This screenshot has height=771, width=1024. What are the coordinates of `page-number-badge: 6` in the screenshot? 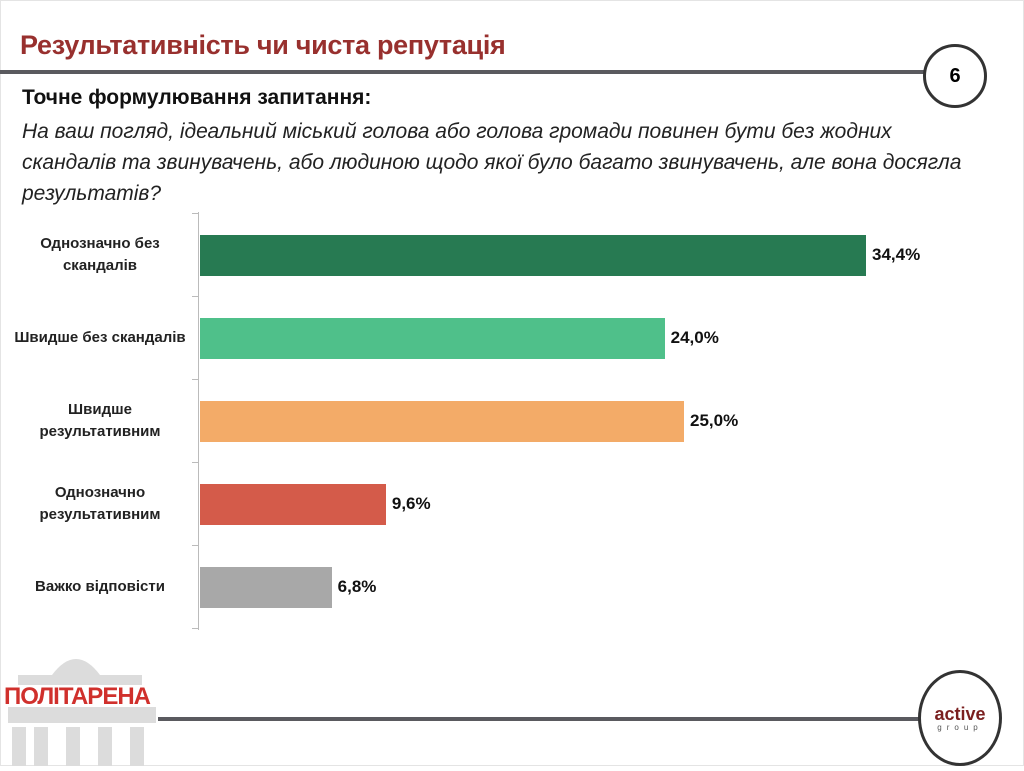 It's located at (955, 76).